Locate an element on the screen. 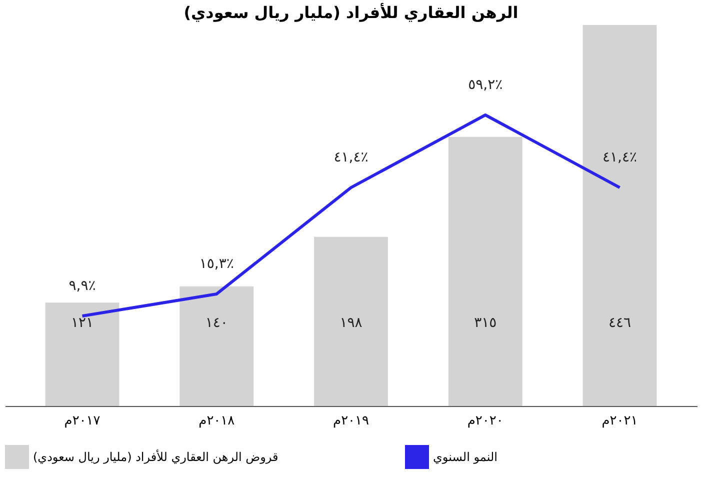  data-label: ١٤٠ is located at coordinates (216, 323).